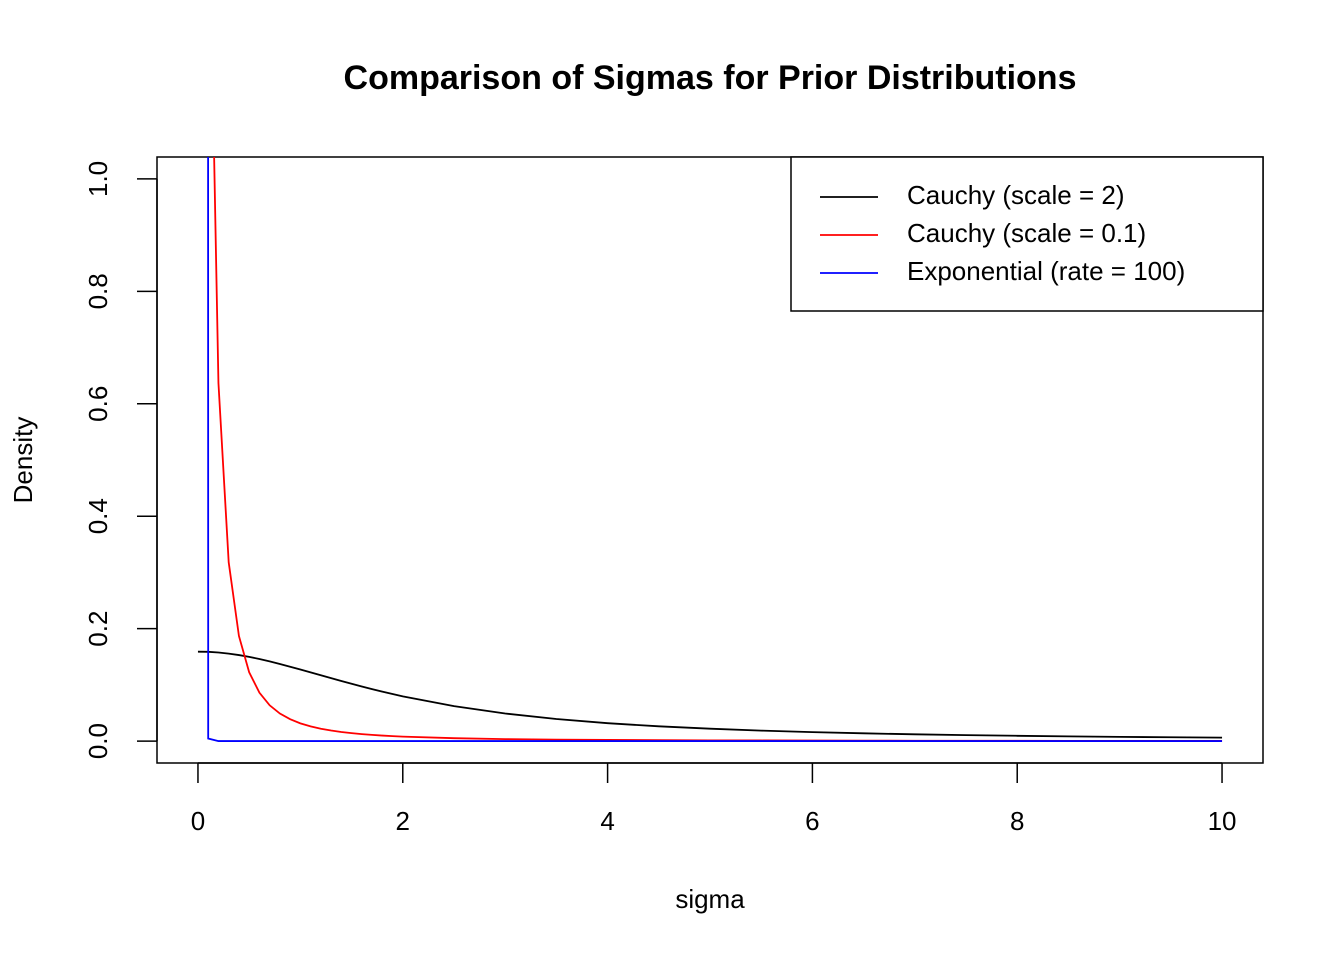 This screenshot has height=960, width=1344. What do you see at coordinates (98, 629) in the screenshot?
I see `y-tick-label: 0.2` at bounding box center [98, 629].